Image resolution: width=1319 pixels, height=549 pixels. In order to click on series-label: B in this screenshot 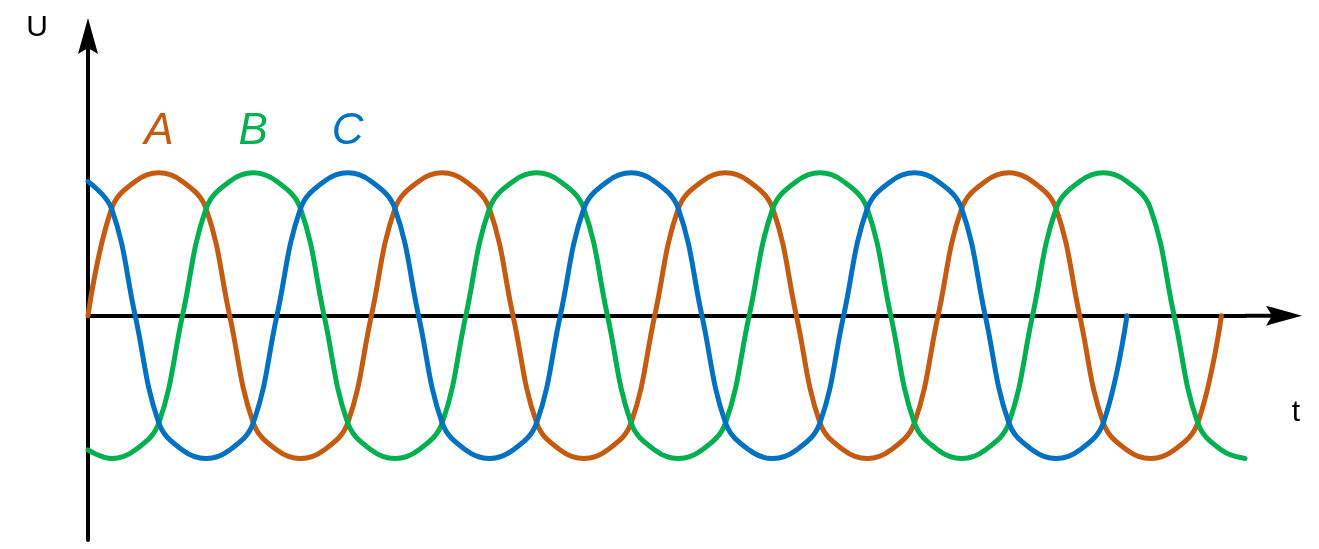, I will do `click(253, 129)`.